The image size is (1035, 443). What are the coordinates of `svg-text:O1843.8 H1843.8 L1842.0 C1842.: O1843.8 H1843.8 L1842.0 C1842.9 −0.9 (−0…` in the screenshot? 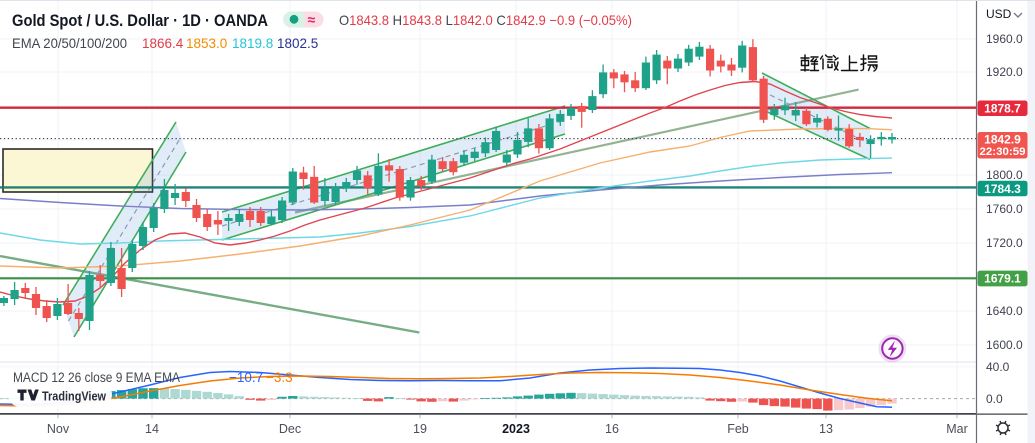 It's located at (485, 20).